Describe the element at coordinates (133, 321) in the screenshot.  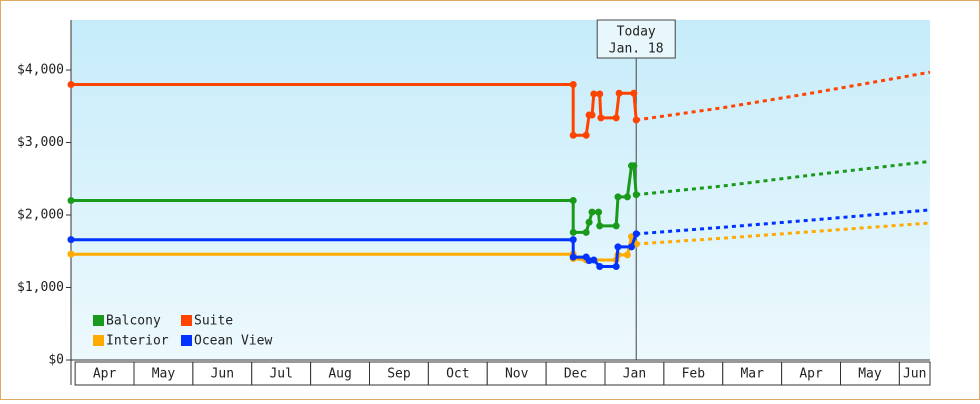
I see `legend-label: Balcony` at that location.